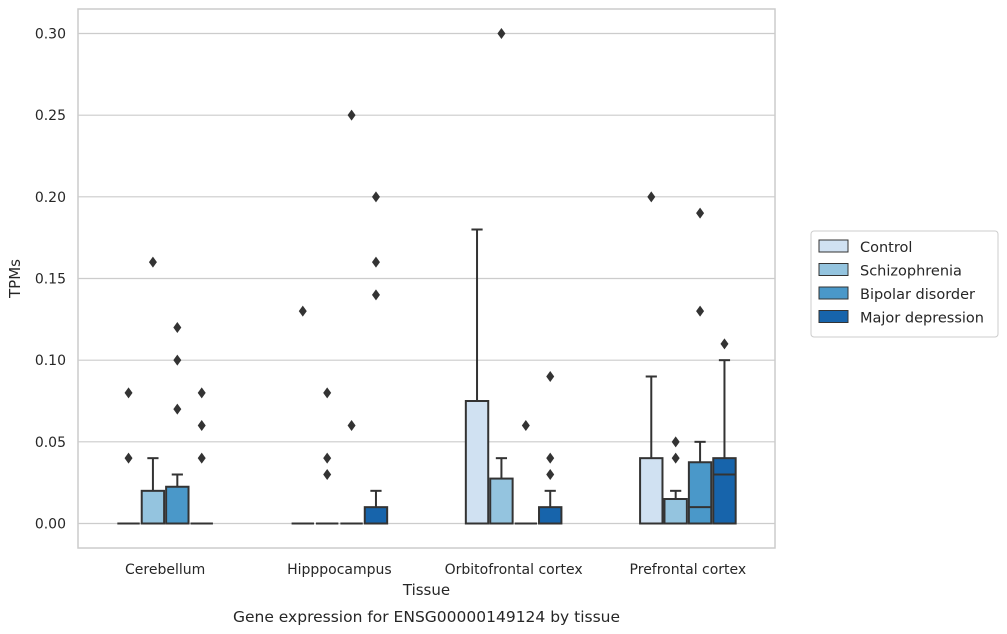 This screenshot has height=634, width=1007. I want to click on x-tick-label: Prefrontal cortex, so click(688, 570).